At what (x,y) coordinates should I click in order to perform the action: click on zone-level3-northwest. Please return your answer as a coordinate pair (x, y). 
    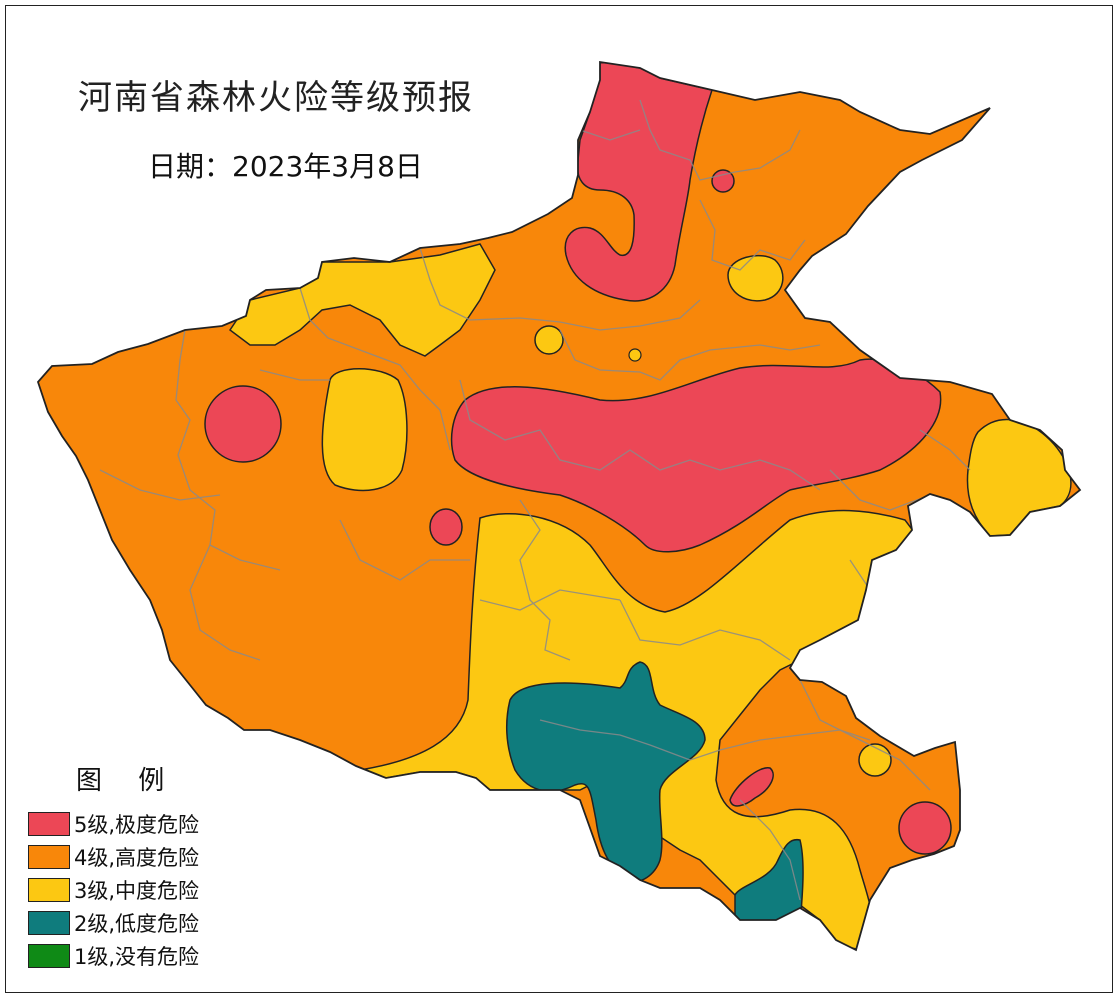
    Looking at the image, I should click on (362, 300).